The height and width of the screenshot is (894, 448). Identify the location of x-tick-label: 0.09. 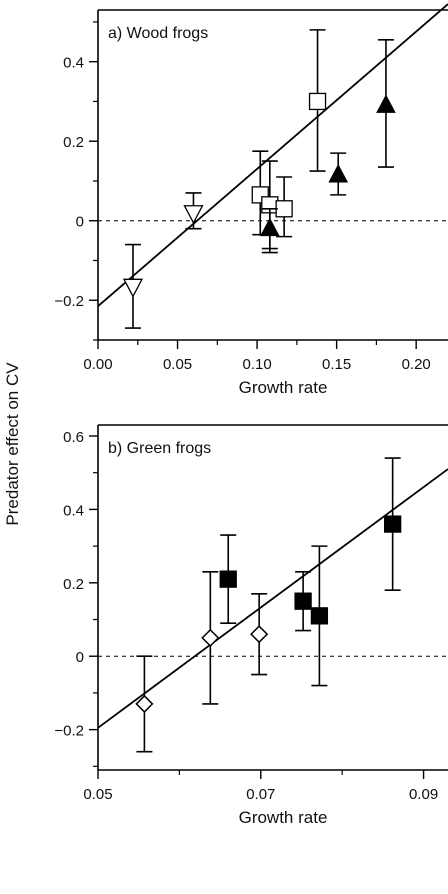
(423, 794).